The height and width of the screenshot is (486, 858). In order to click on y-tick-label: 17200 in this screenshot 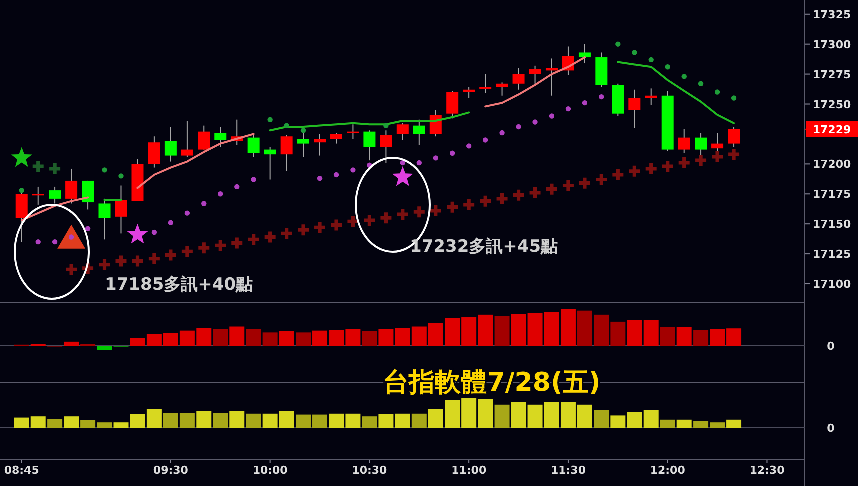, I will do `click(832, 165)`.